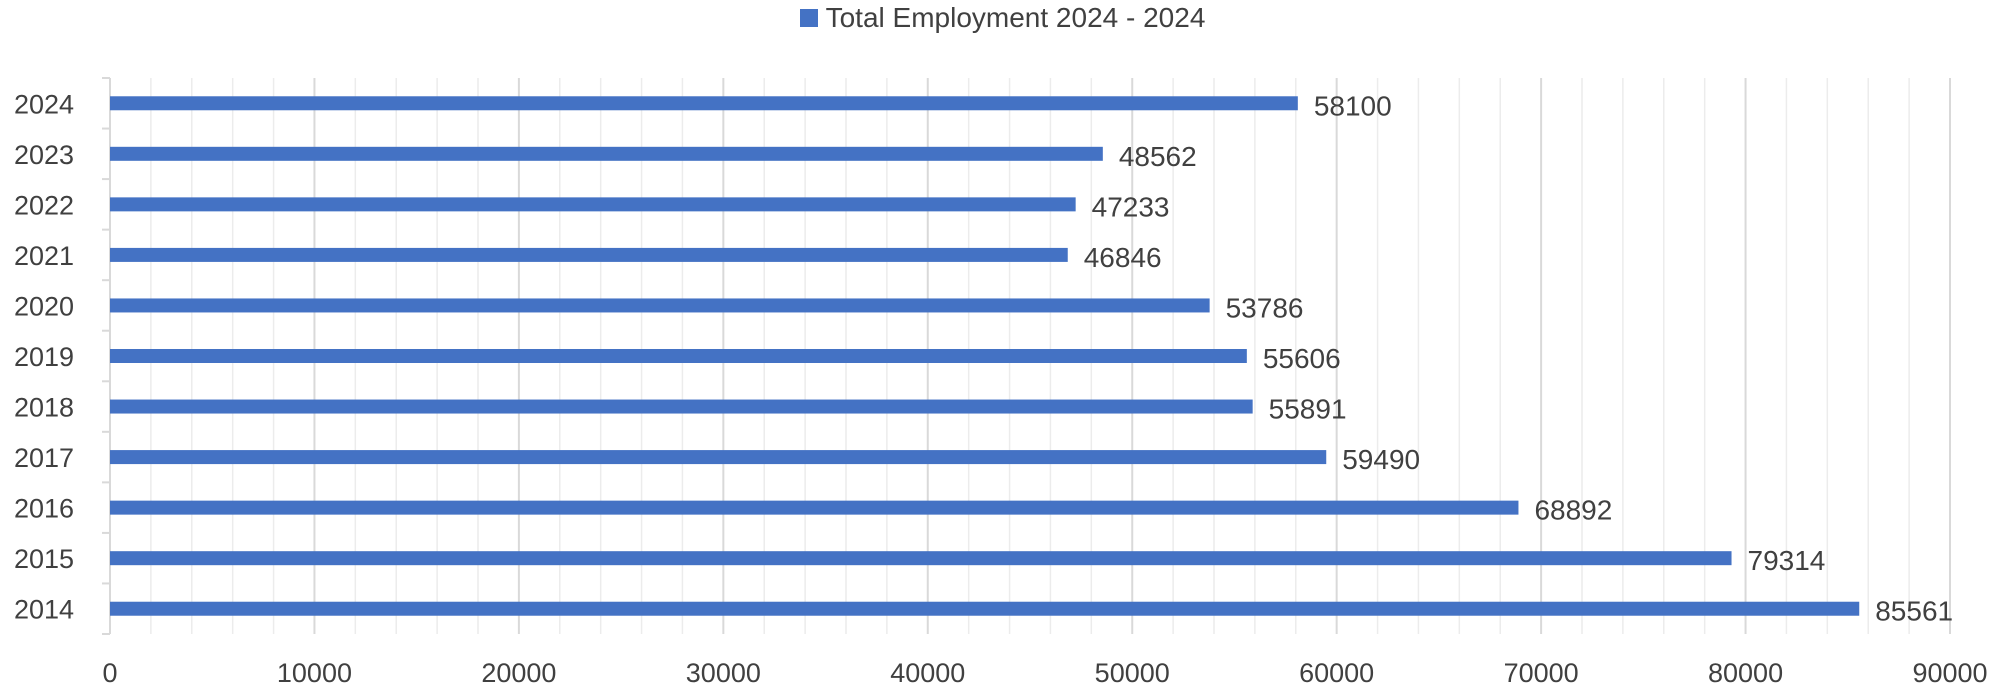 The width and height of the screenshot is (2005, 690). Describe the element at coordinates (44, 610) in the screenshot. I see `y-category-label: 2014` at that location.